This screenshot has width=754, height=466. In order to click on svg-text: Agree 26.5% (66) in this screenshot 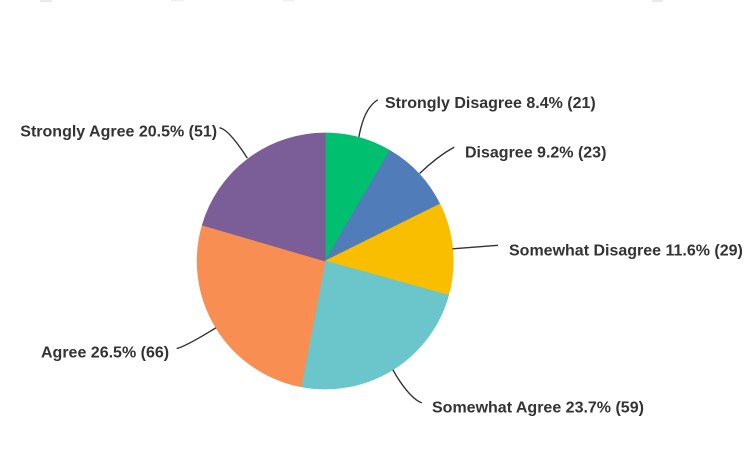, I will do `click(105, 353)`.